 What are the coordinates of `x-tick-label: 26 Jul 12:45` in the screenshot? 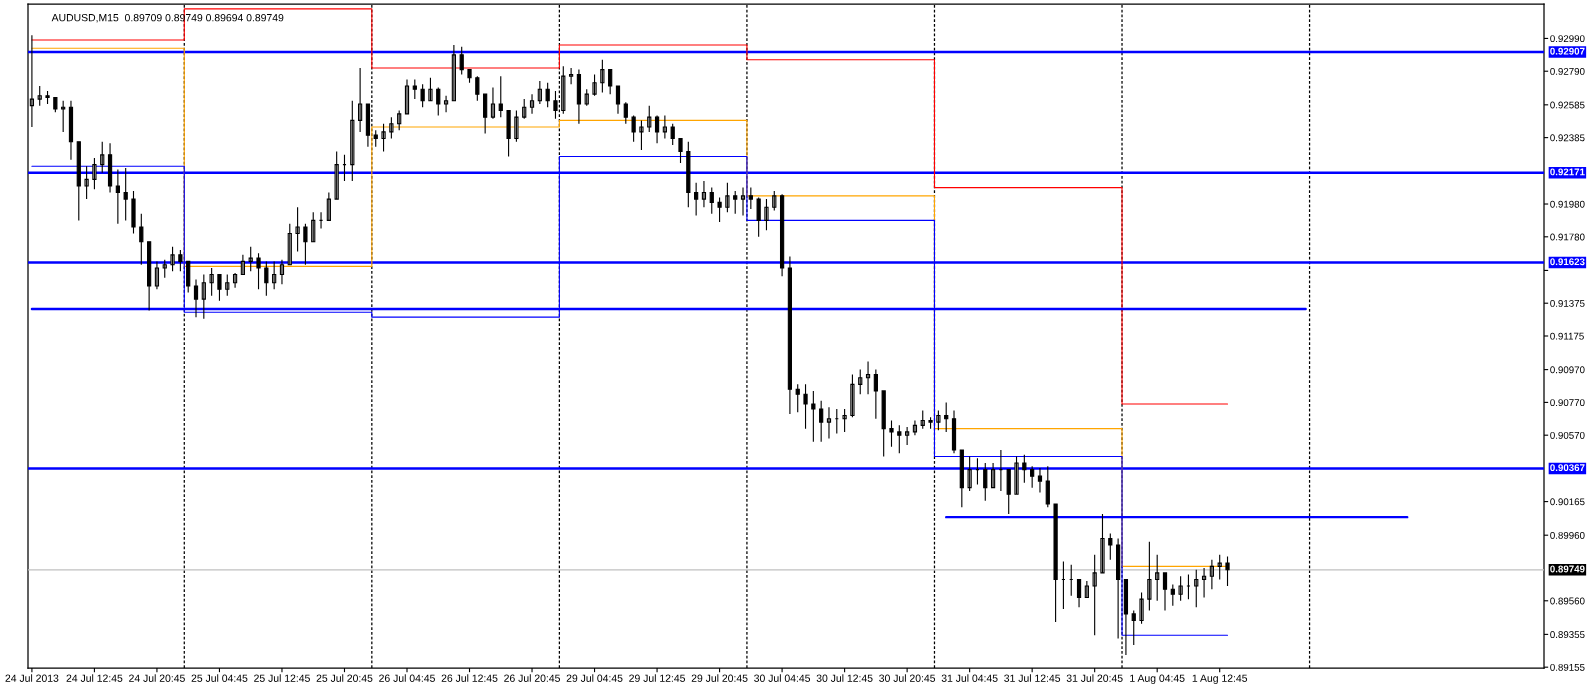 It's located at (469, 678).